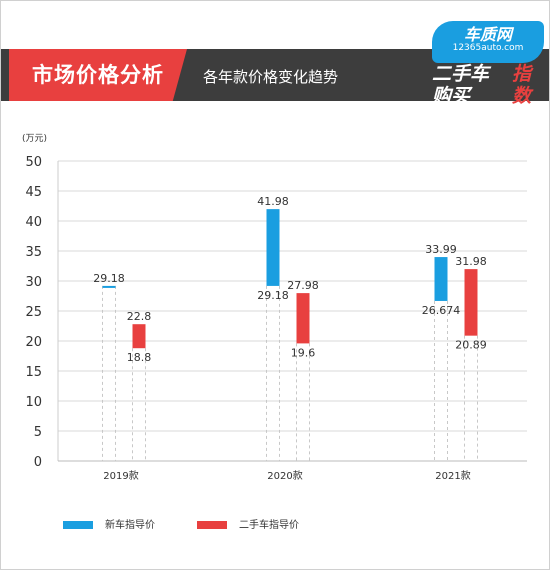 This screenshot has height=570, width=550. Describe the element at coordinates (33, 222) in the screenshot. I see `y-tick-label: 40` at that location.